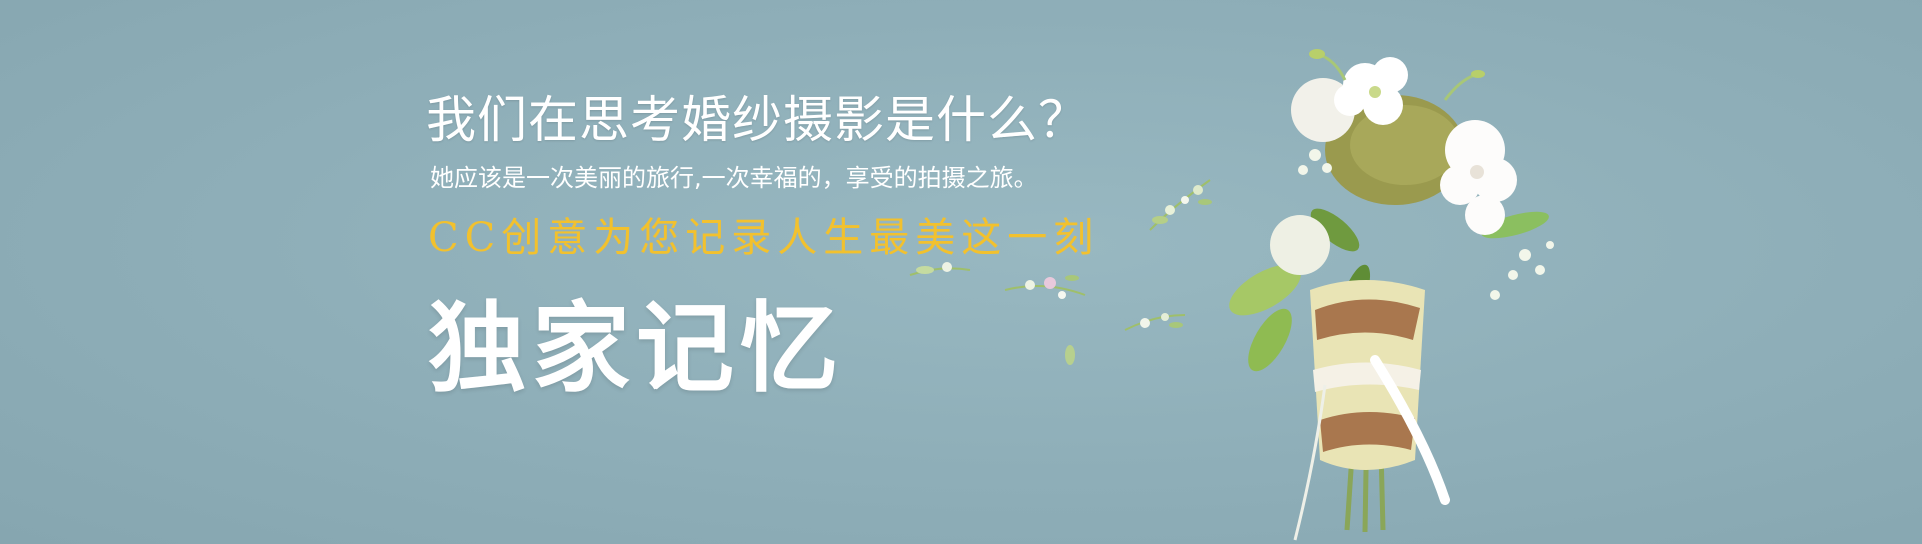 The width and height of the screenshot is (1922, 544). Describe the element at coordinates (636, 349) in the screenshot. I see `banner-big-title: 独家记忆` at that location.